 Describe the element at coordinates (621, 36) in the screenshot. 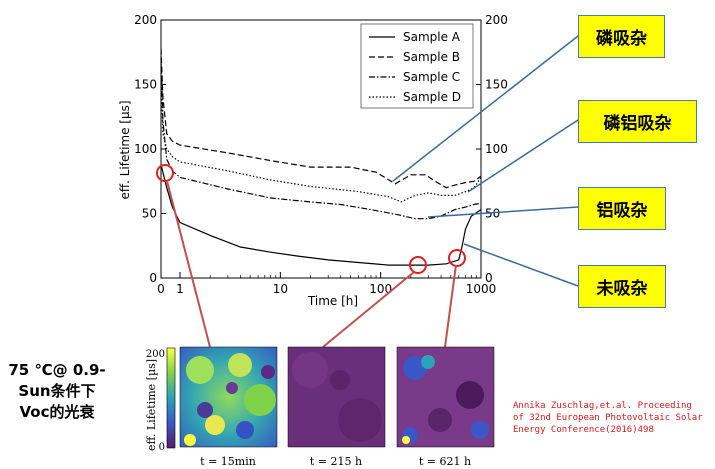

I see `callout-p-gettering: 磷吸杂` at that location.